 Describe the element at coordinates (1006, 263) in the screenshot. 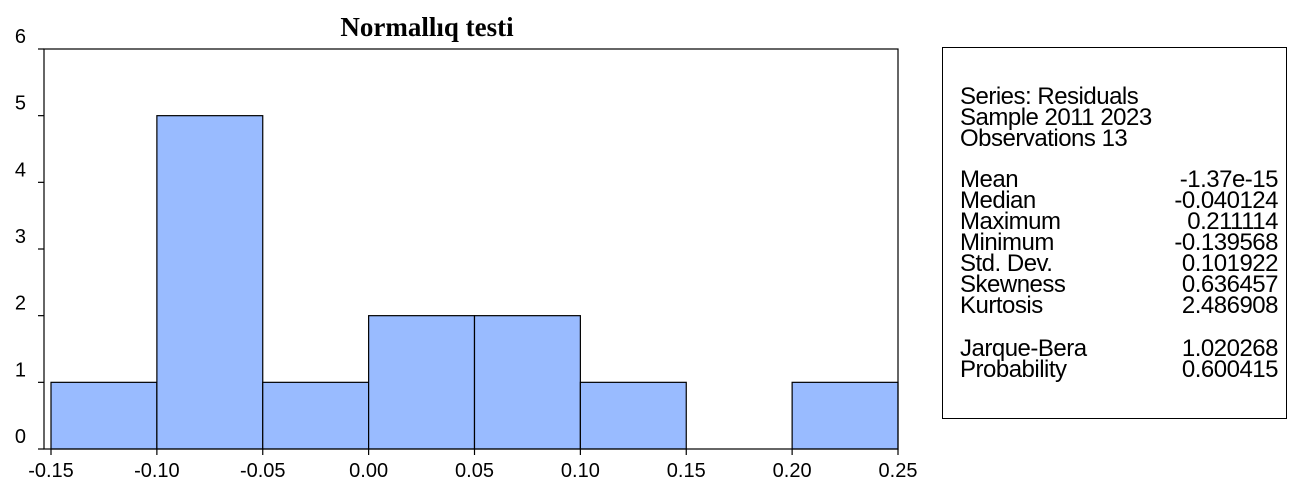

I see `stat-label: Std. Dev.` at that location.